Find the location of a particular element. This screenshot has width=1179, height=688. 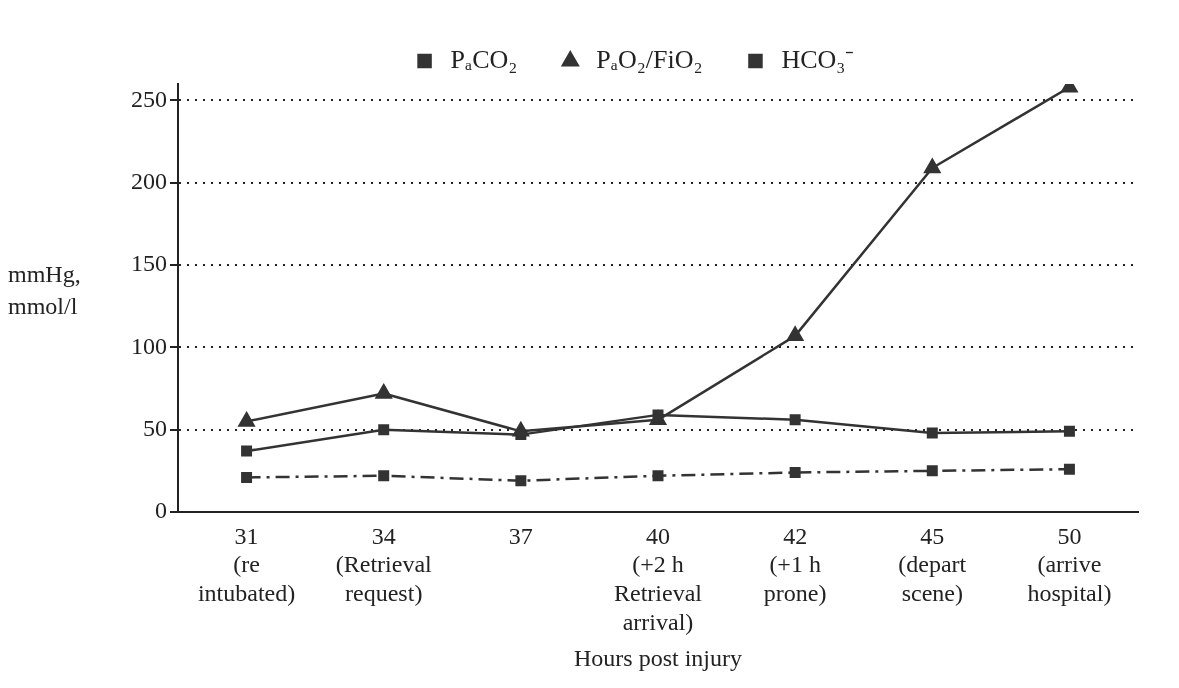

x-tick-label: 37 is located at coordinates (520, 535).